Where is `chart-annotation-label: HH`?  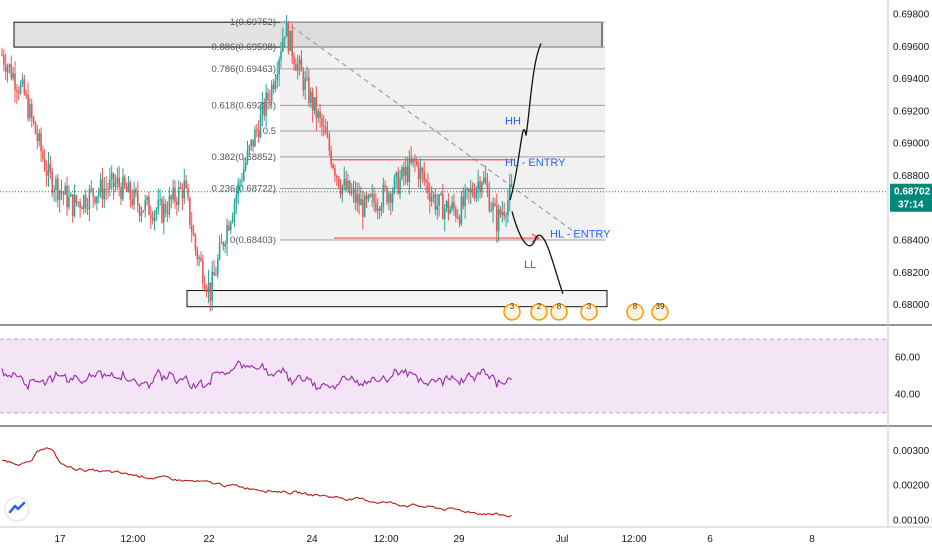 chart-annotation-label: HH is located at coordinates (513, 121).